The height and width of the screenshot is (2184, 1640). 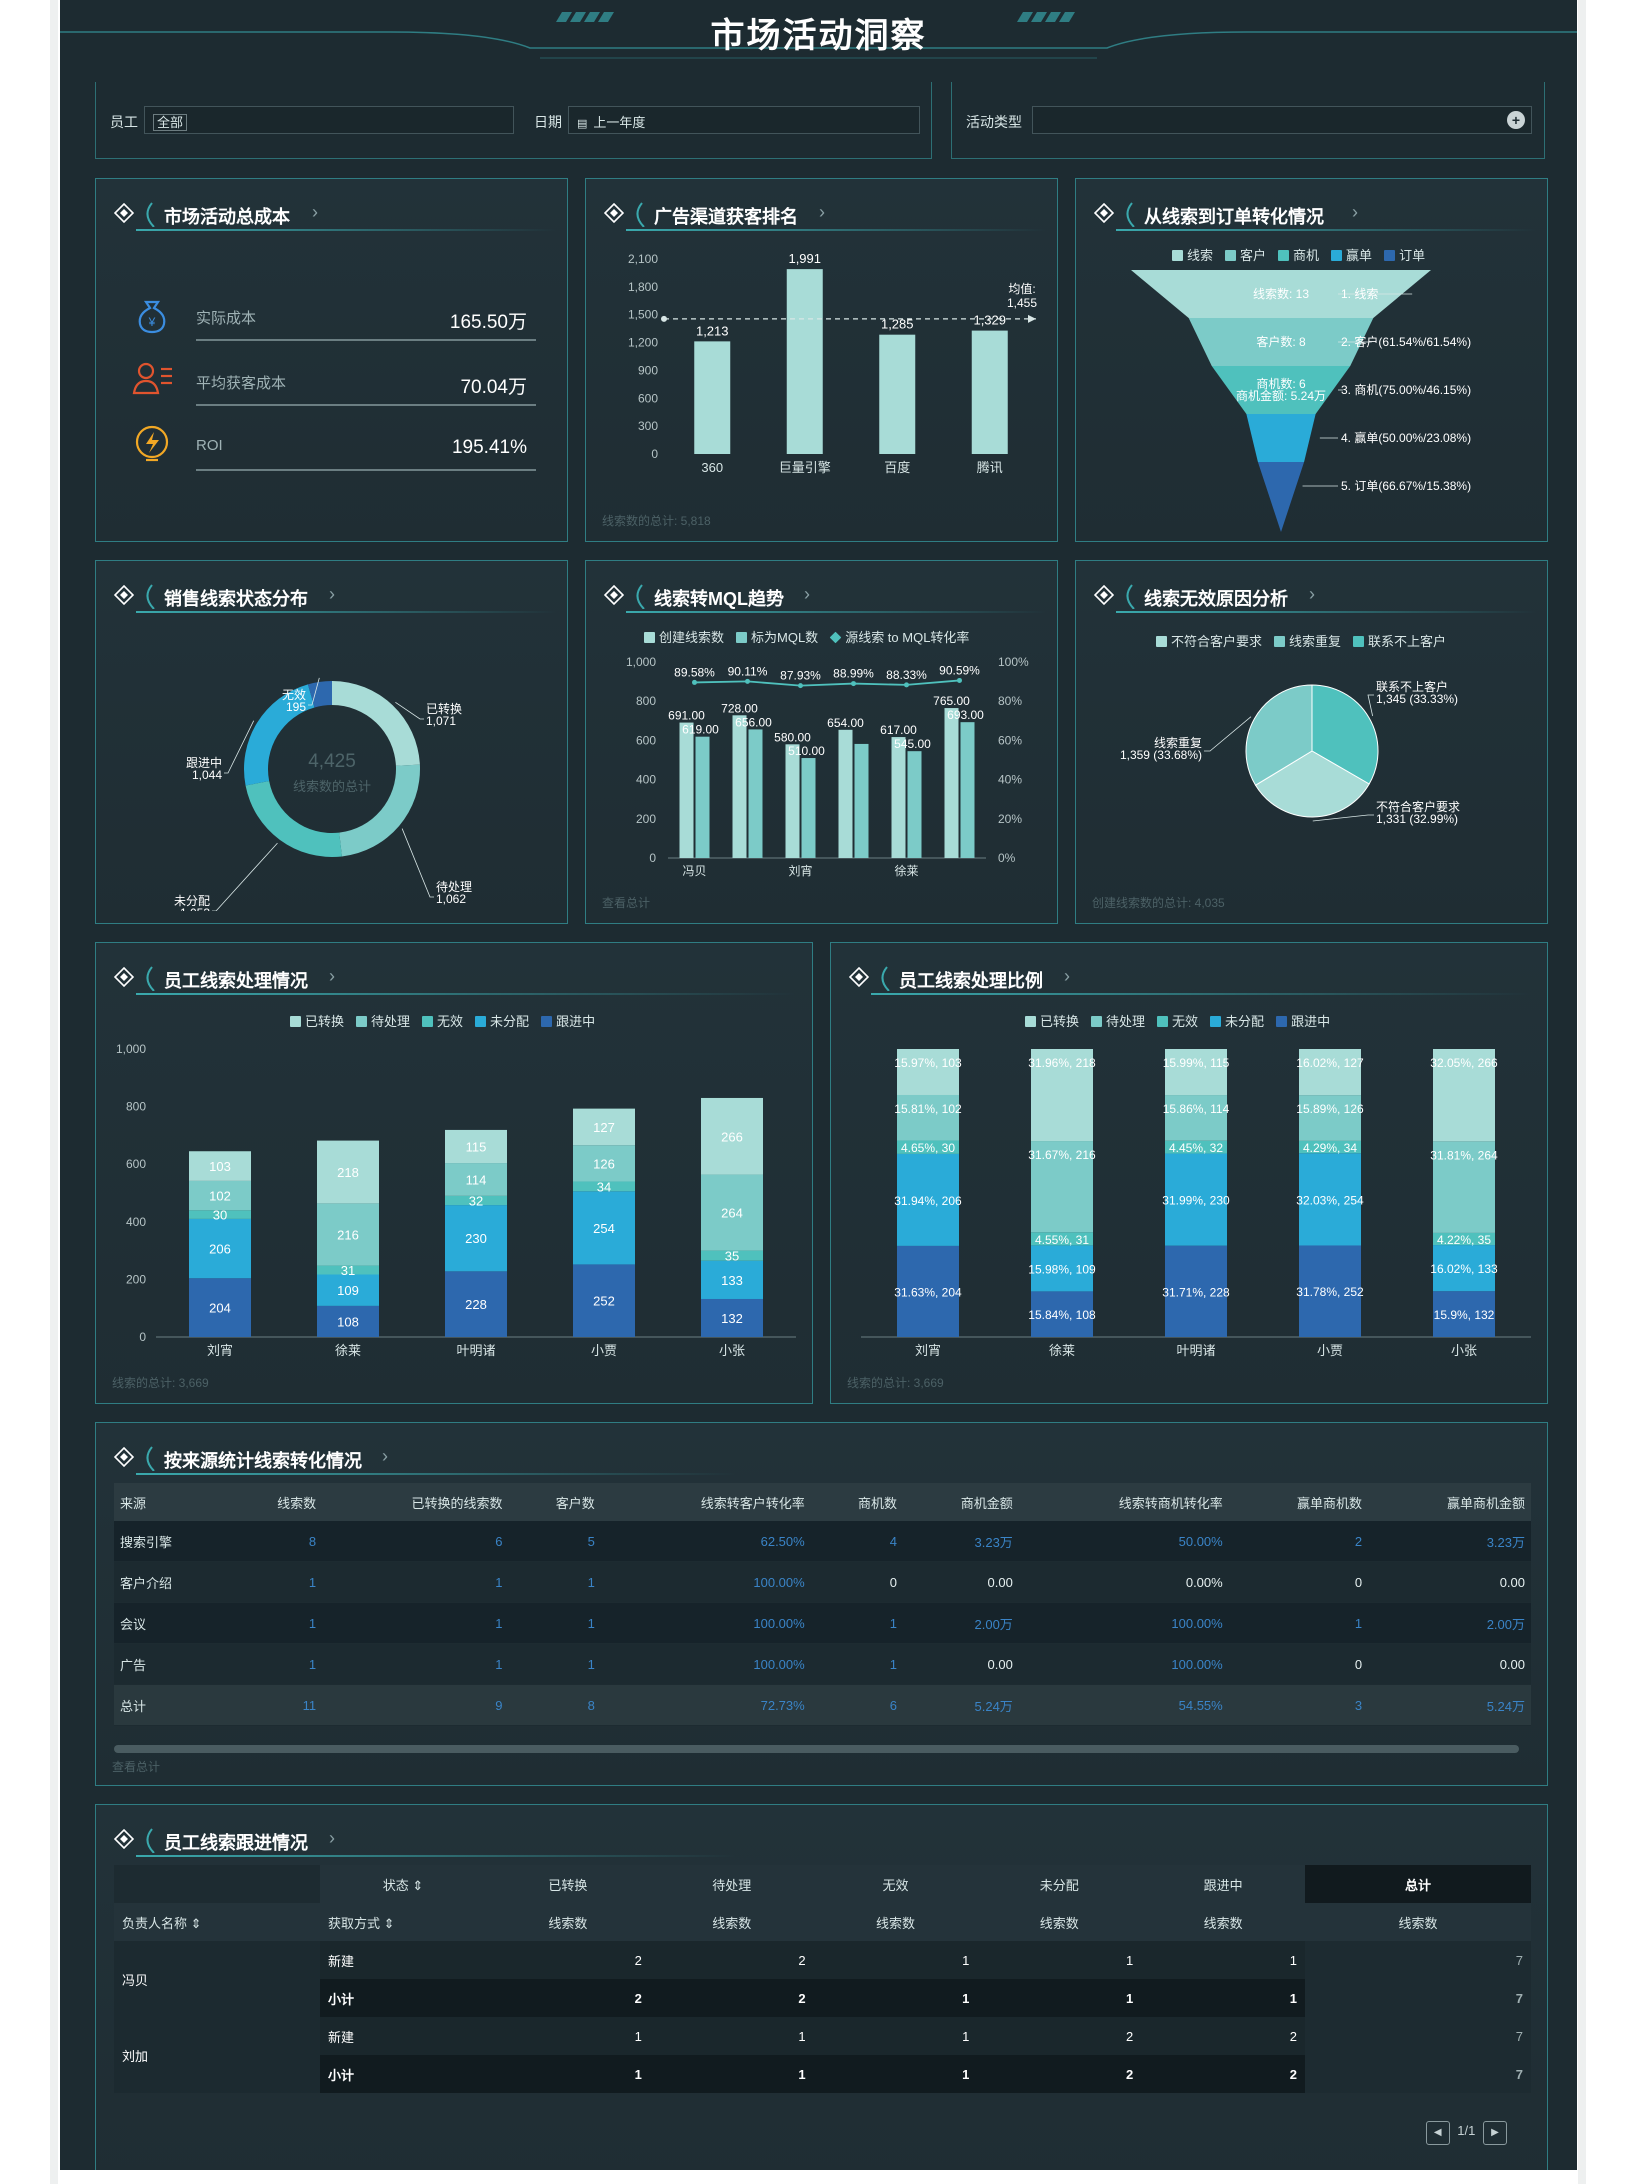 I want to click on column-header: 线索转客户转化率, so click(x=705, y=1502).